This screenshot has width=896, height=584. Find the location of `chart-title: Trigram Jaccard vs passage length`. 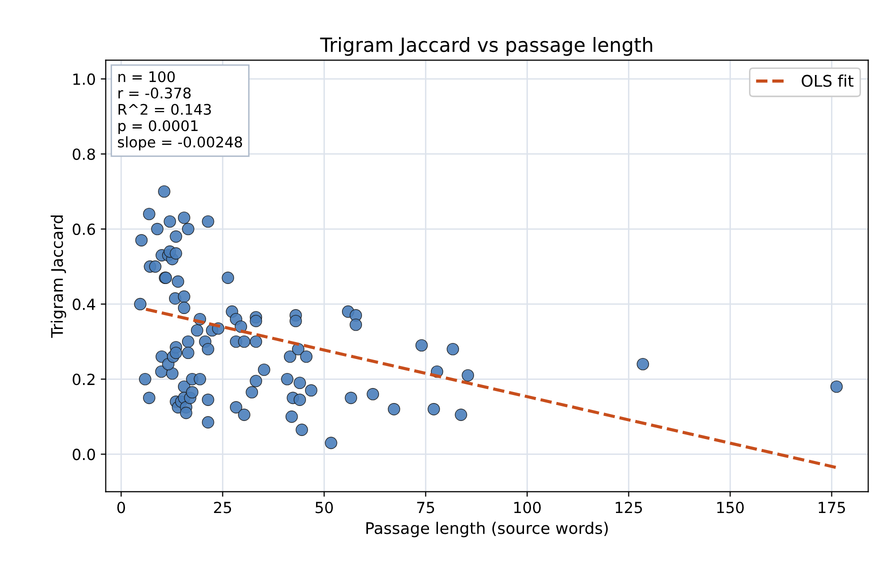

chart-title: Trigram Jaccard vs passage length is located at coordinates (486, 46).